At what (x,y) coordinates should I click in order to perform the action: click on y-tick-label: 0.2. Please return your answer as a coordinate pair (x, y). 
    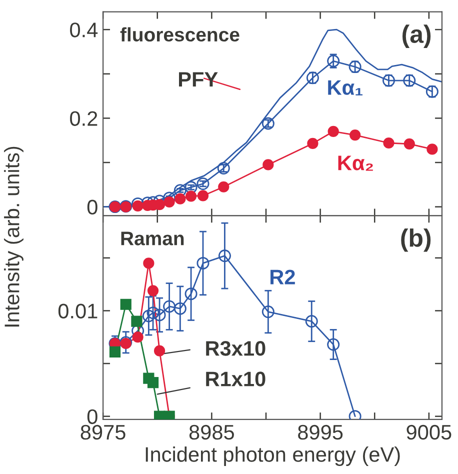
    Looking at the image, I should click on (84, 118).